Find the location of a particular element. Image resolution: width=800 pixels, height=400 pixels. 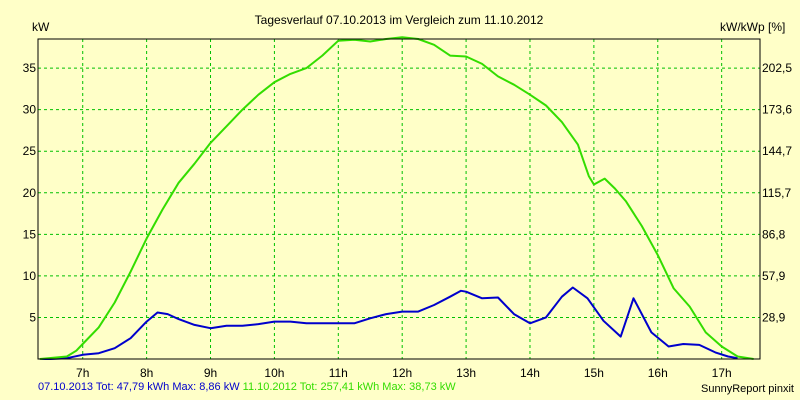

y-axis-left-label: kW is located at coordinates (41, 27).